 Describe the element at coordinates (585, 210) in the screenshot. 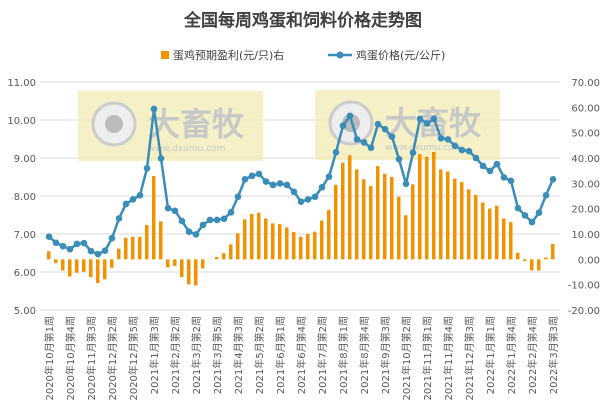

I see `right-tick-label: 20.00` at that location.